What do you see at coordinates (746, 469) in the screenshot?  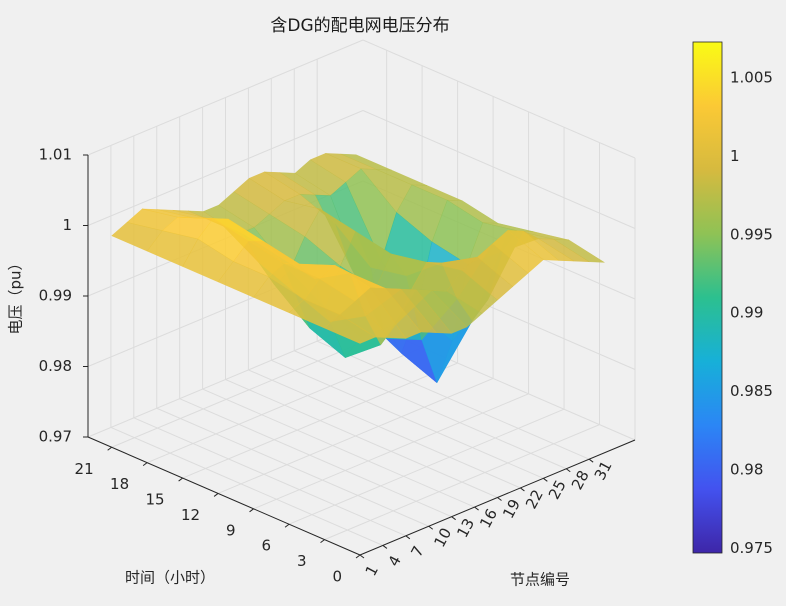 I see `colorbar-tick-label: 0.98` at bounding box center [746, 469].